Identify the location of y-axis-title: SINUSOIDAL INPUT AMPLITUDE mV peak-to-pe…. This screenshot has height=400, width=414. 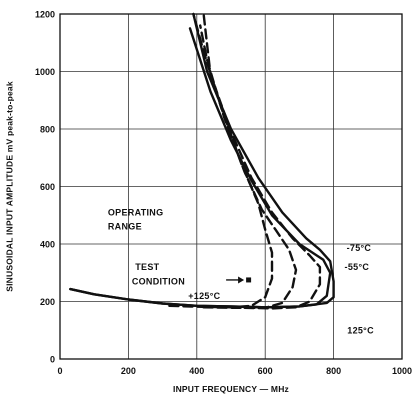
(9, 186).